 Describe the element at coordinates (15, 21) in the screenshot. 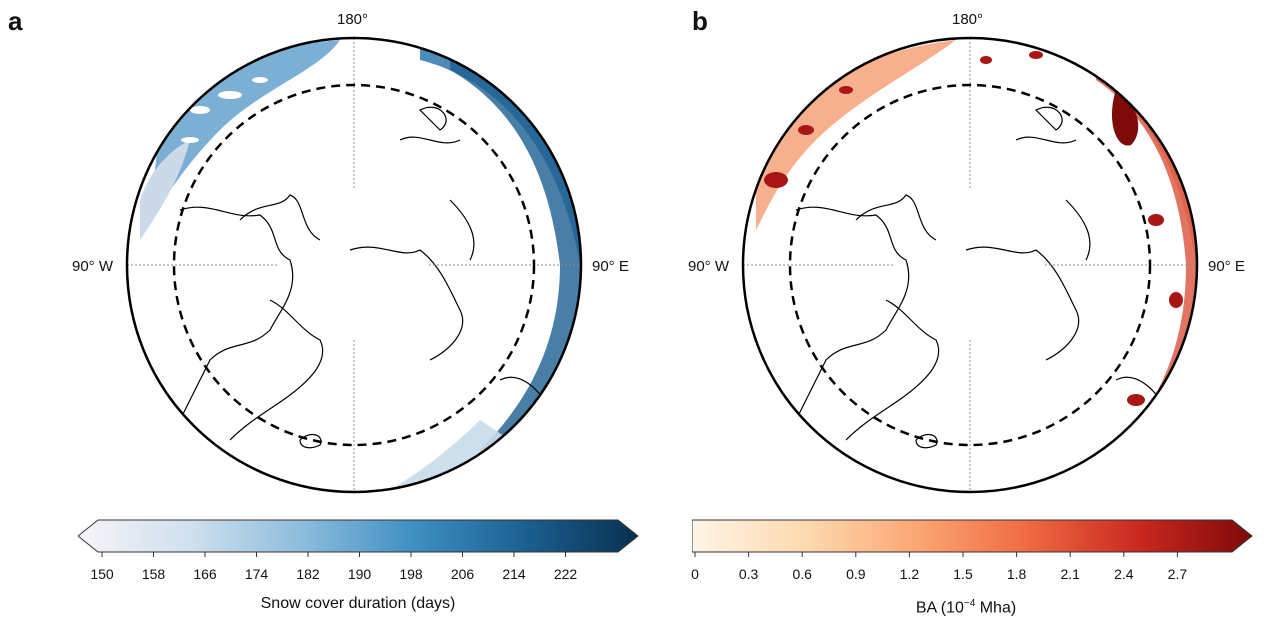

I see `panel-a-label: a` at that location.